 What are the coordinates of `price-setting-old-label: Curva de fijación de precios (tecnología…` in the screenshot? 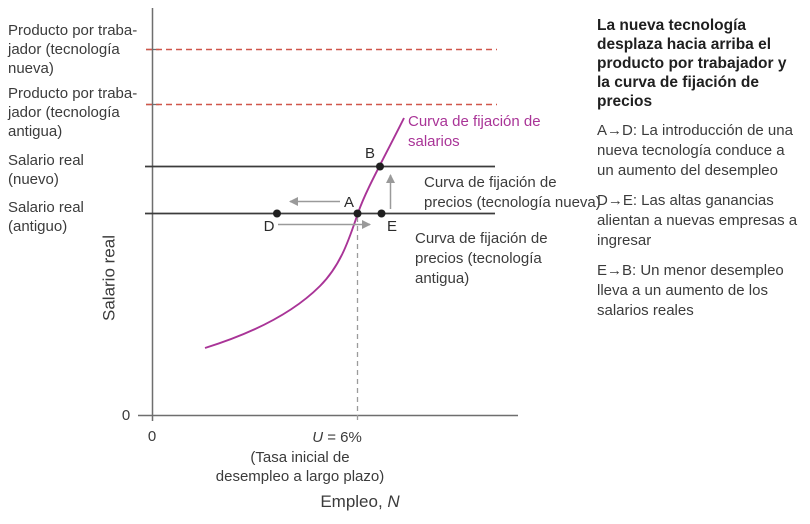 It's located at (500, 259).